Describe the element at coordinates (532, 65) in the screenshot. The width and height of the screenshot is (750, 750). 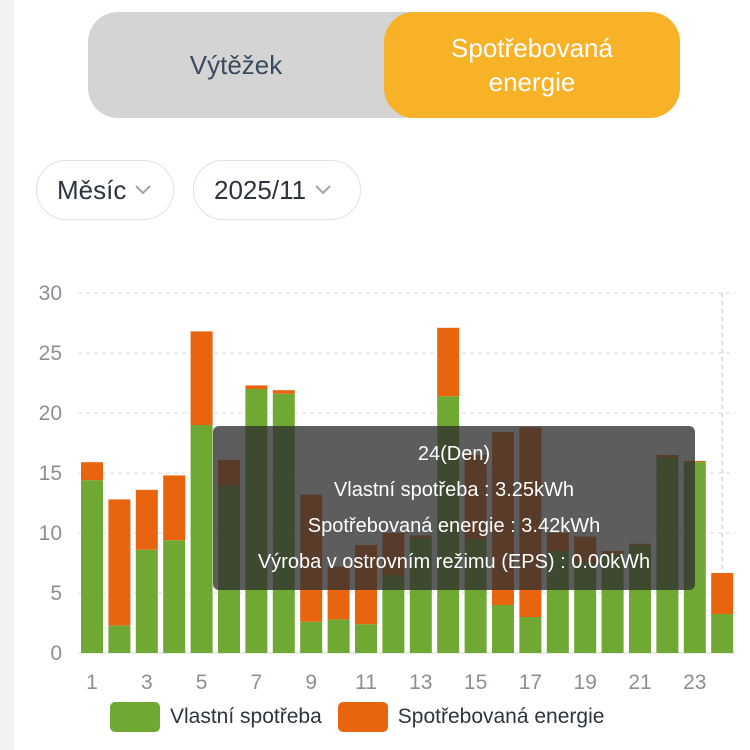
I see `tab-consumed-energy: Spotřebovaná energie` at that location.